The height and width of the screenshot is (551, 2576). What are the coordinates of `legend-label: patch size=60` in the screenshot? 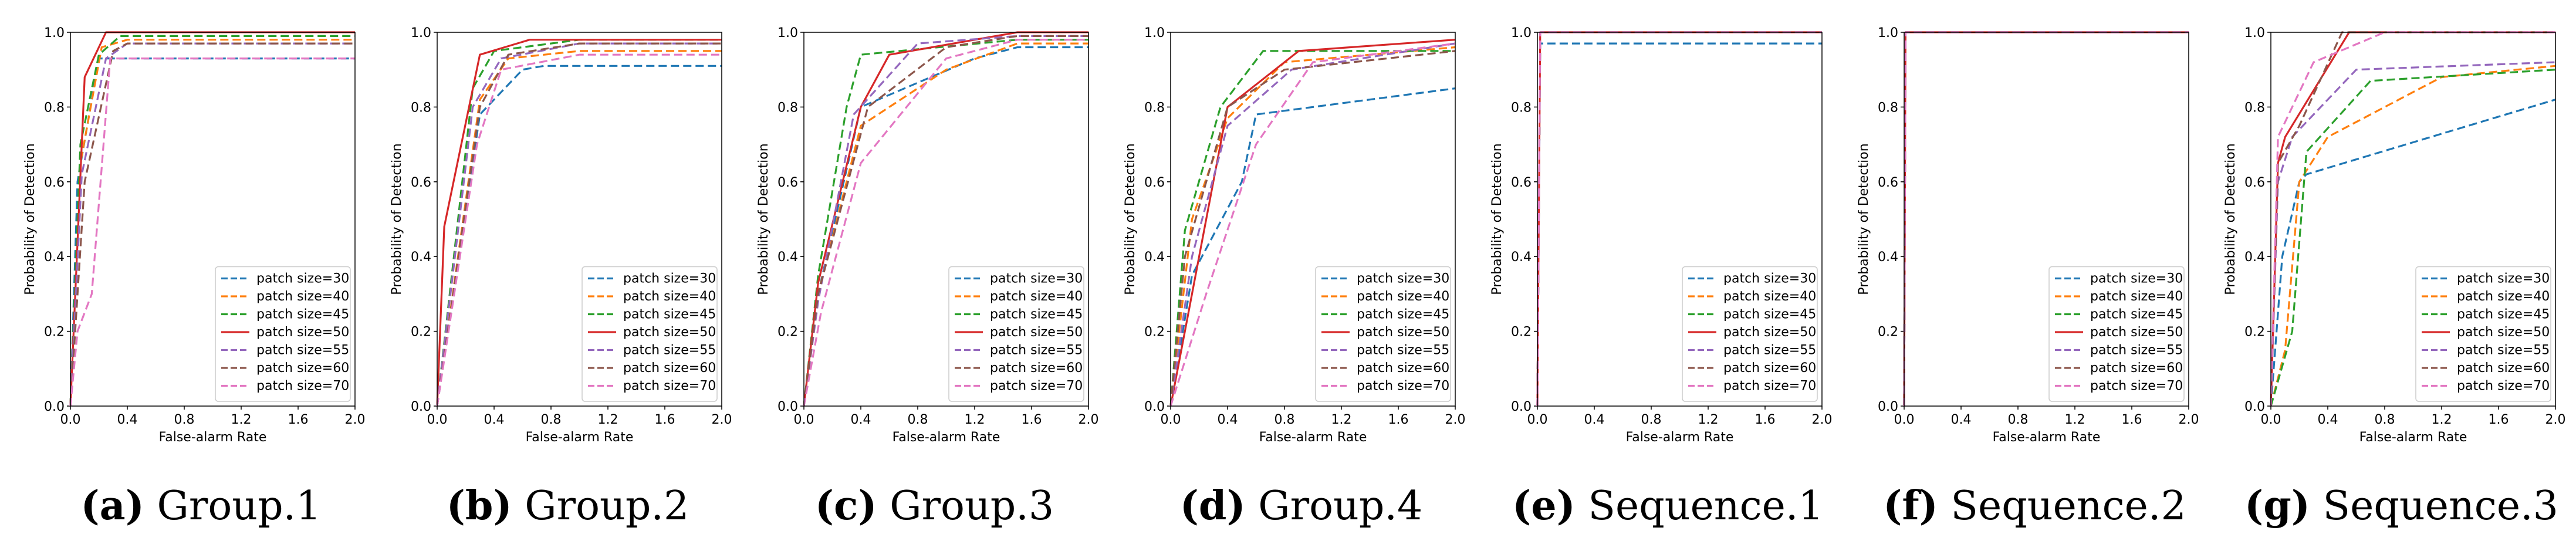 It's located at (2136, 368).